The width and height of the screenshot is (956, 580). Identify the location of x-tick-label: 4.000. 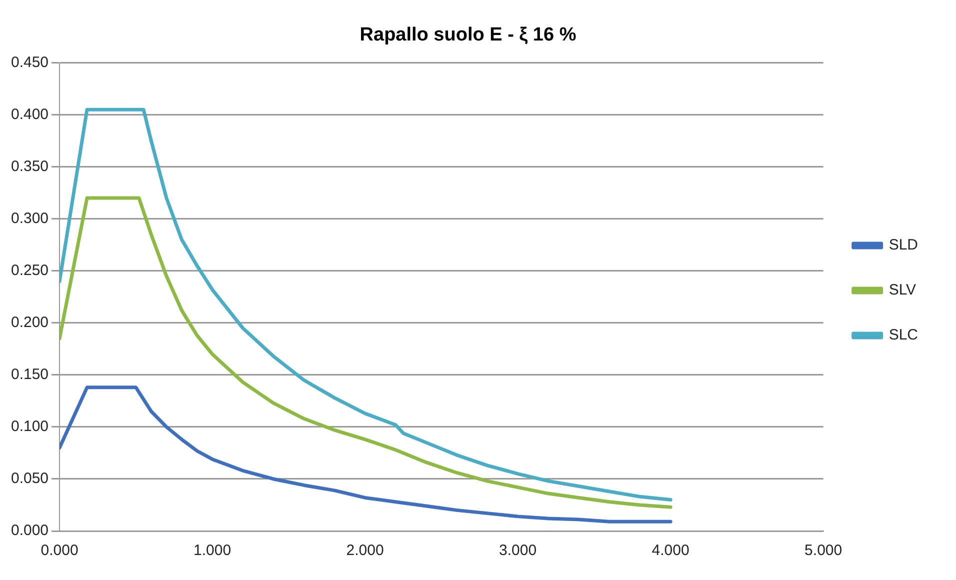
(671, 551).